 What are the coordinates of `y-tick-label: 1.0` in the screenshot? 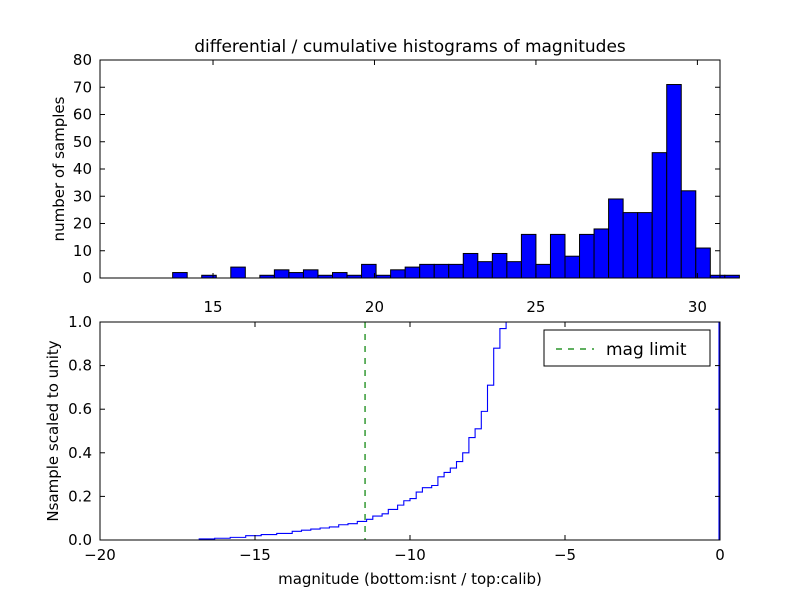 It's located at (80, 322).